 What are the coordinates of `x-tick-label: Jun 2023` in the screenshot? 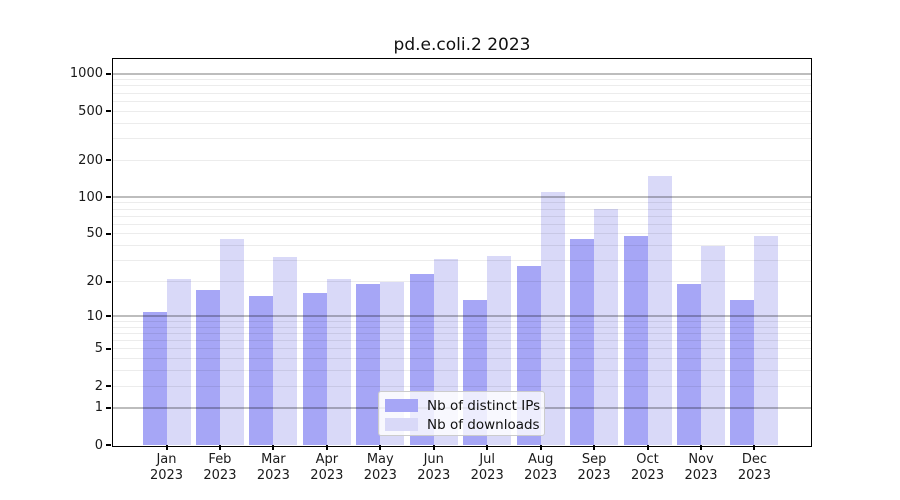 It's located at (434, 468).